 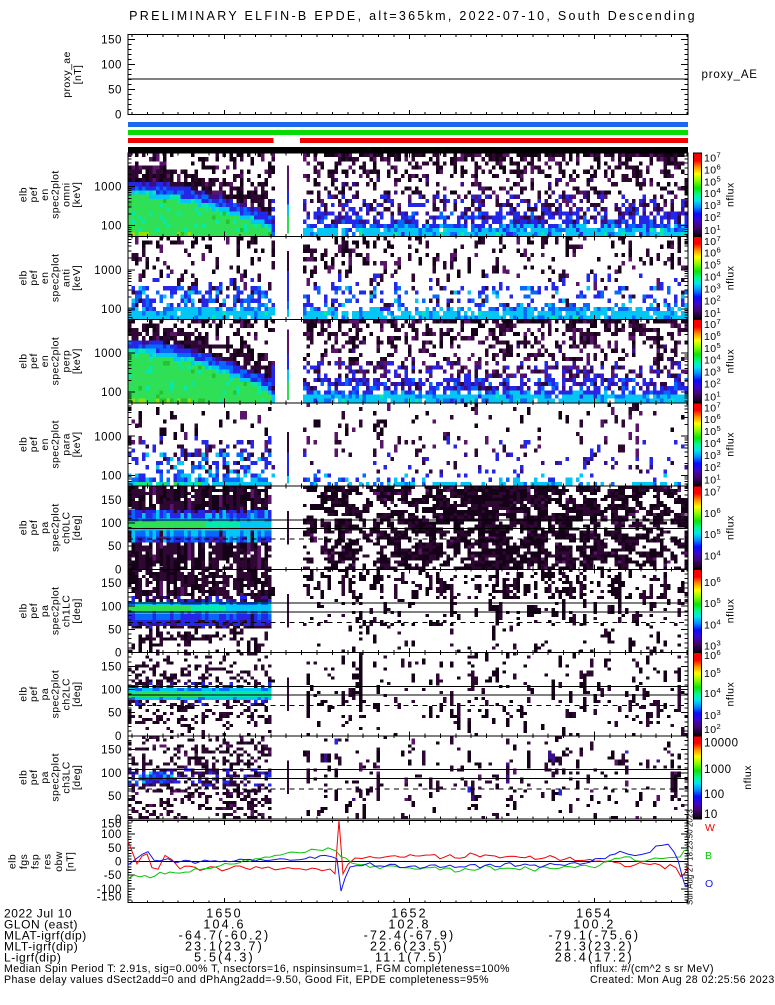 I want to click on svg-text: Sun Aug 27 18:23:50 2023, so click(x=690, y=857).